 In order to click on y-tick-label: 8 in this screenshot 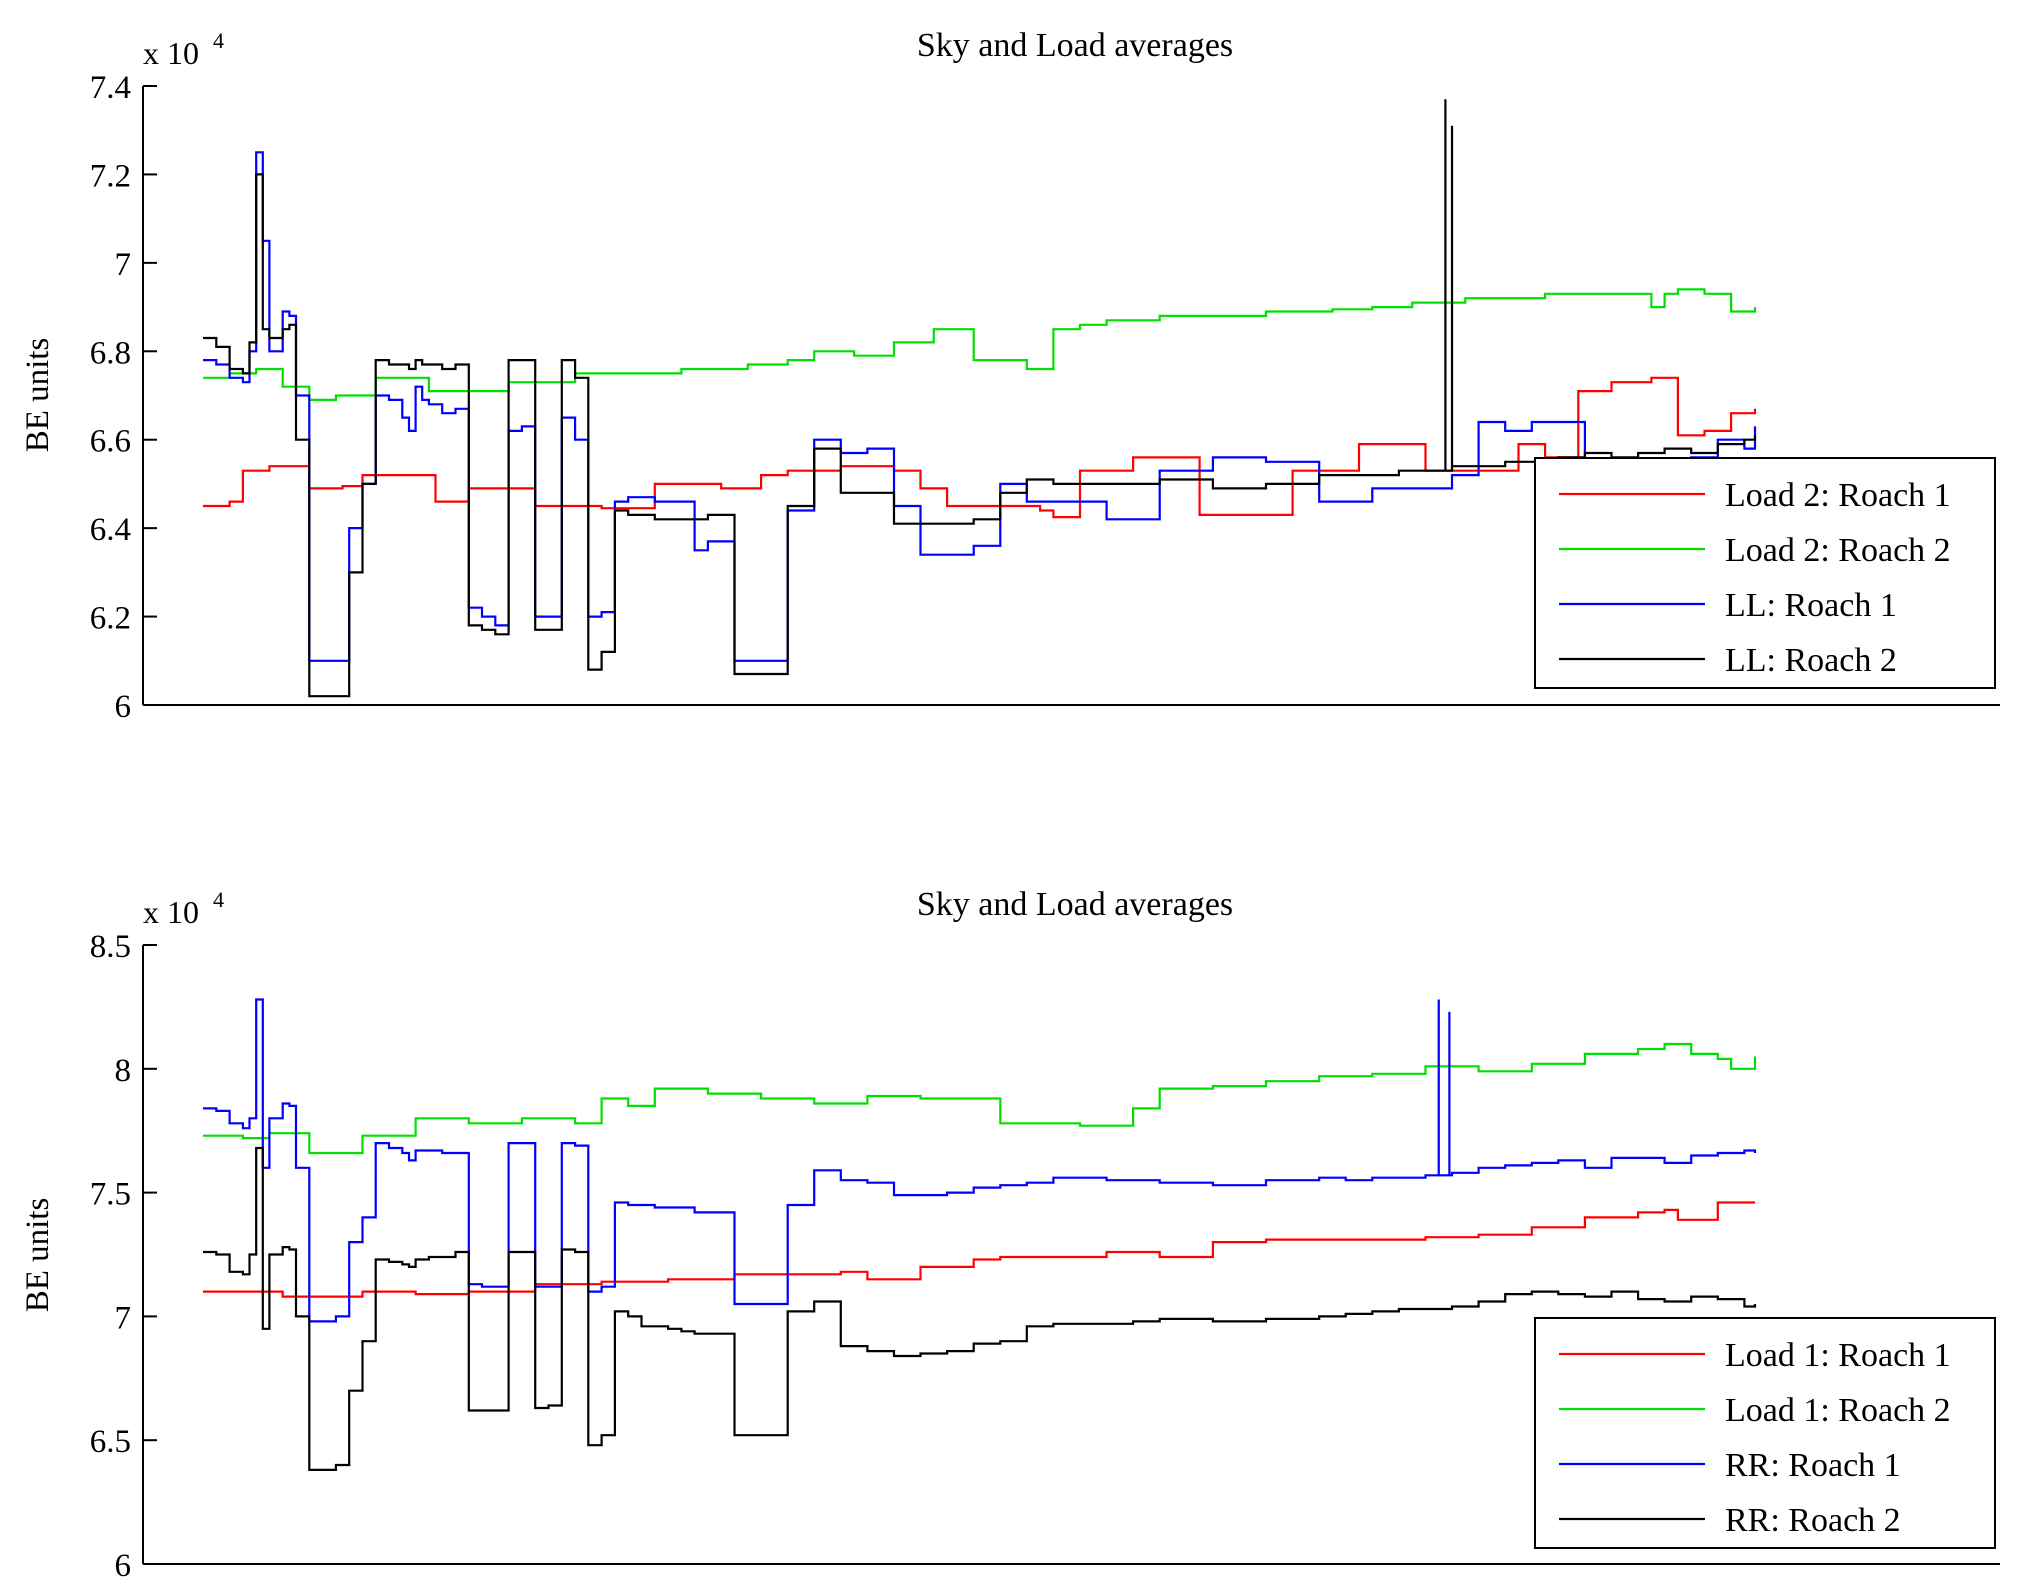, I will do `click(123, 1071)`.